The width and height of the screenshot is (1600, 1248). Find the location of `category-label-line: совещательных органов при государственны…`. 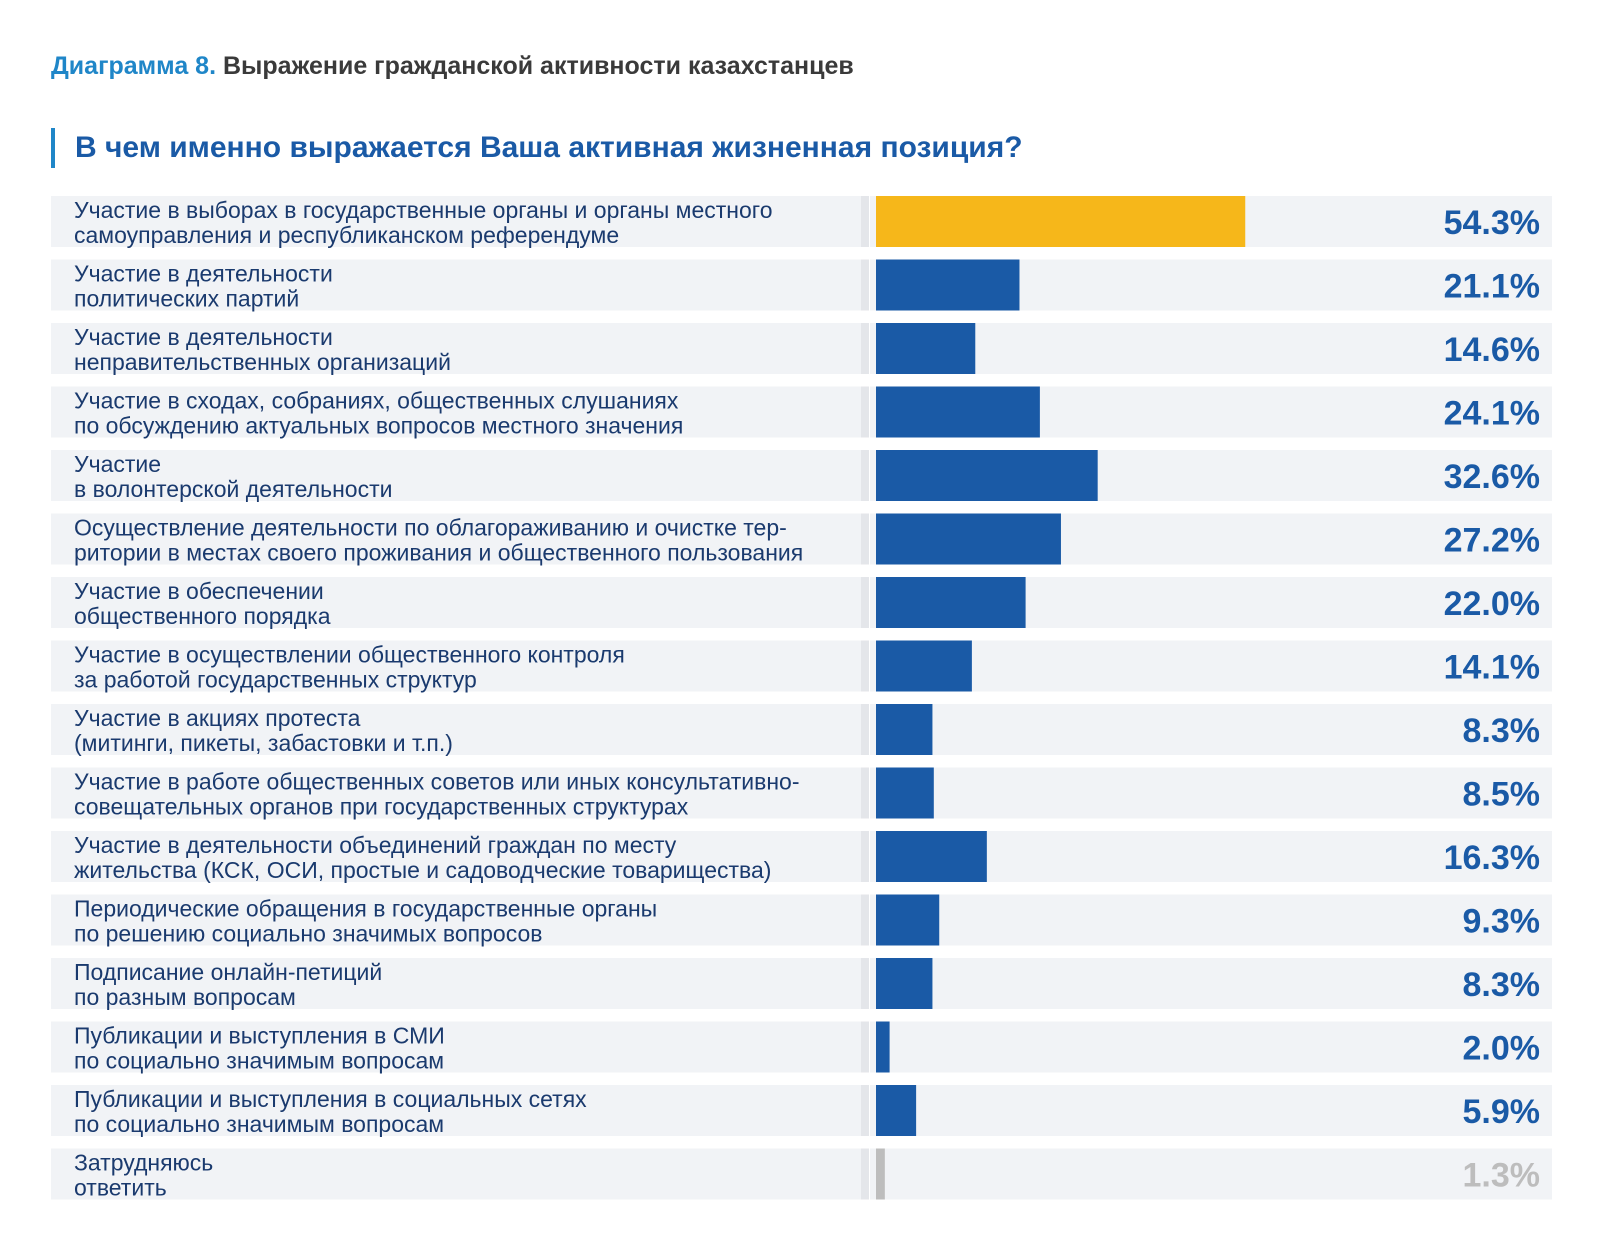

category-label-line: совещательных органов при государственны… is located at coordinates (381, 807).